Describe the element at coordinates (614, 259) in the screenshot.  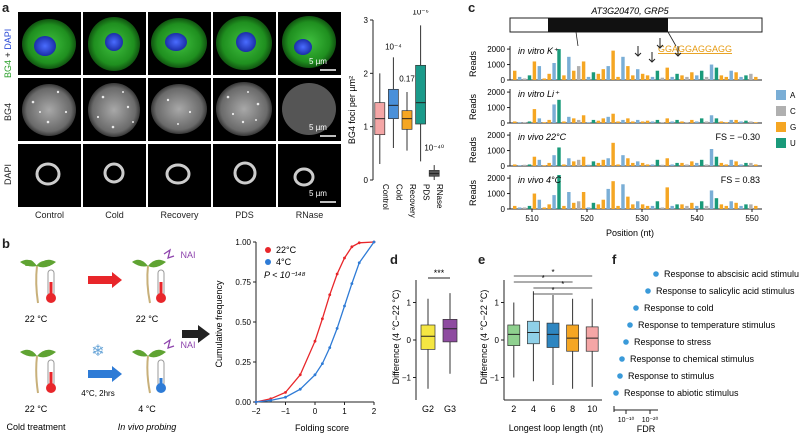
I see `panel-f-letter: f` at that location.